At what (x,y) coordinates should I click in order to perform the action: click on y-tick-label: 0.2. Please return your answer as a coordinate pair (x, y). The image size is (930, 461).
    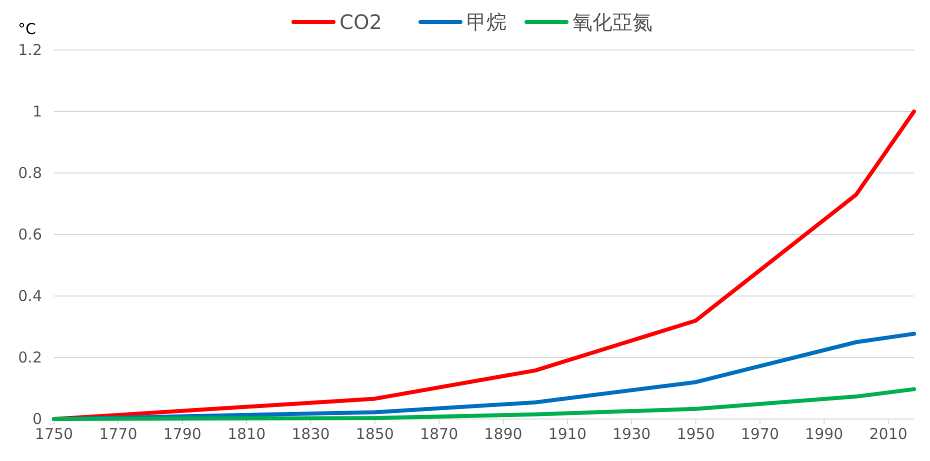
    Looking at the image, I should click on (30, 357).